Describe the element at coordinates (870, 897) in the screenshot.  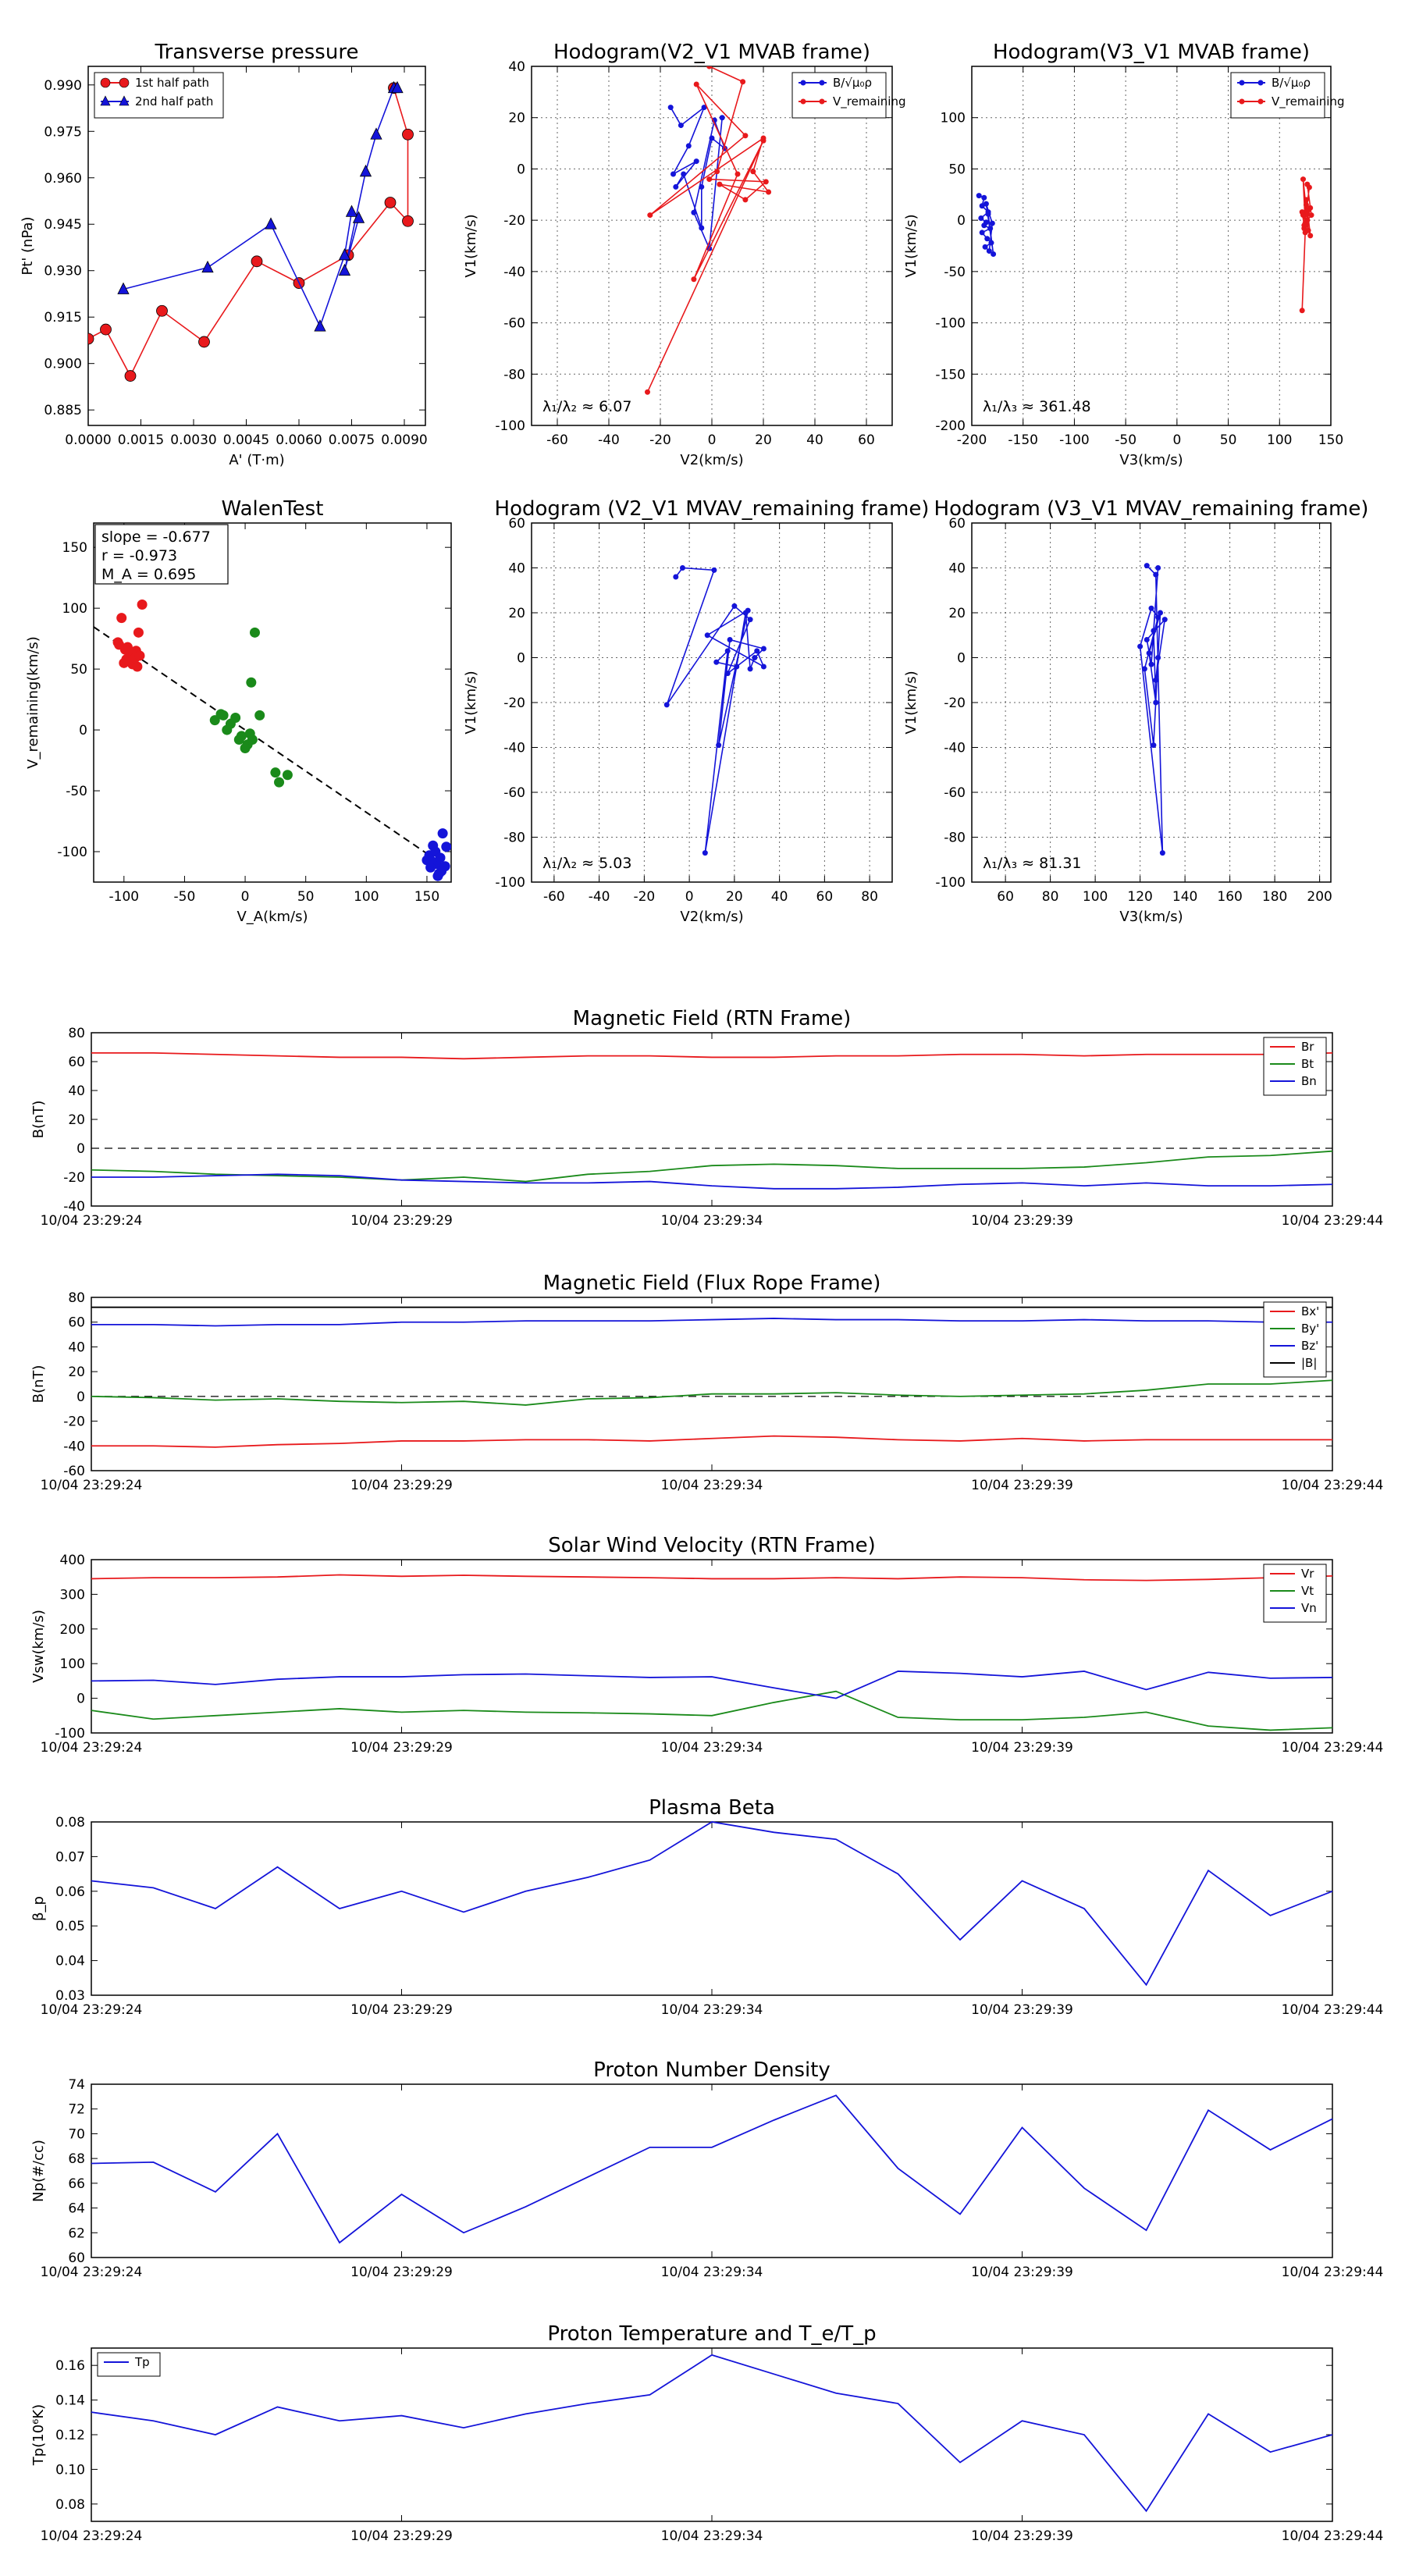
I see `x-tick-label: 80` at that location.